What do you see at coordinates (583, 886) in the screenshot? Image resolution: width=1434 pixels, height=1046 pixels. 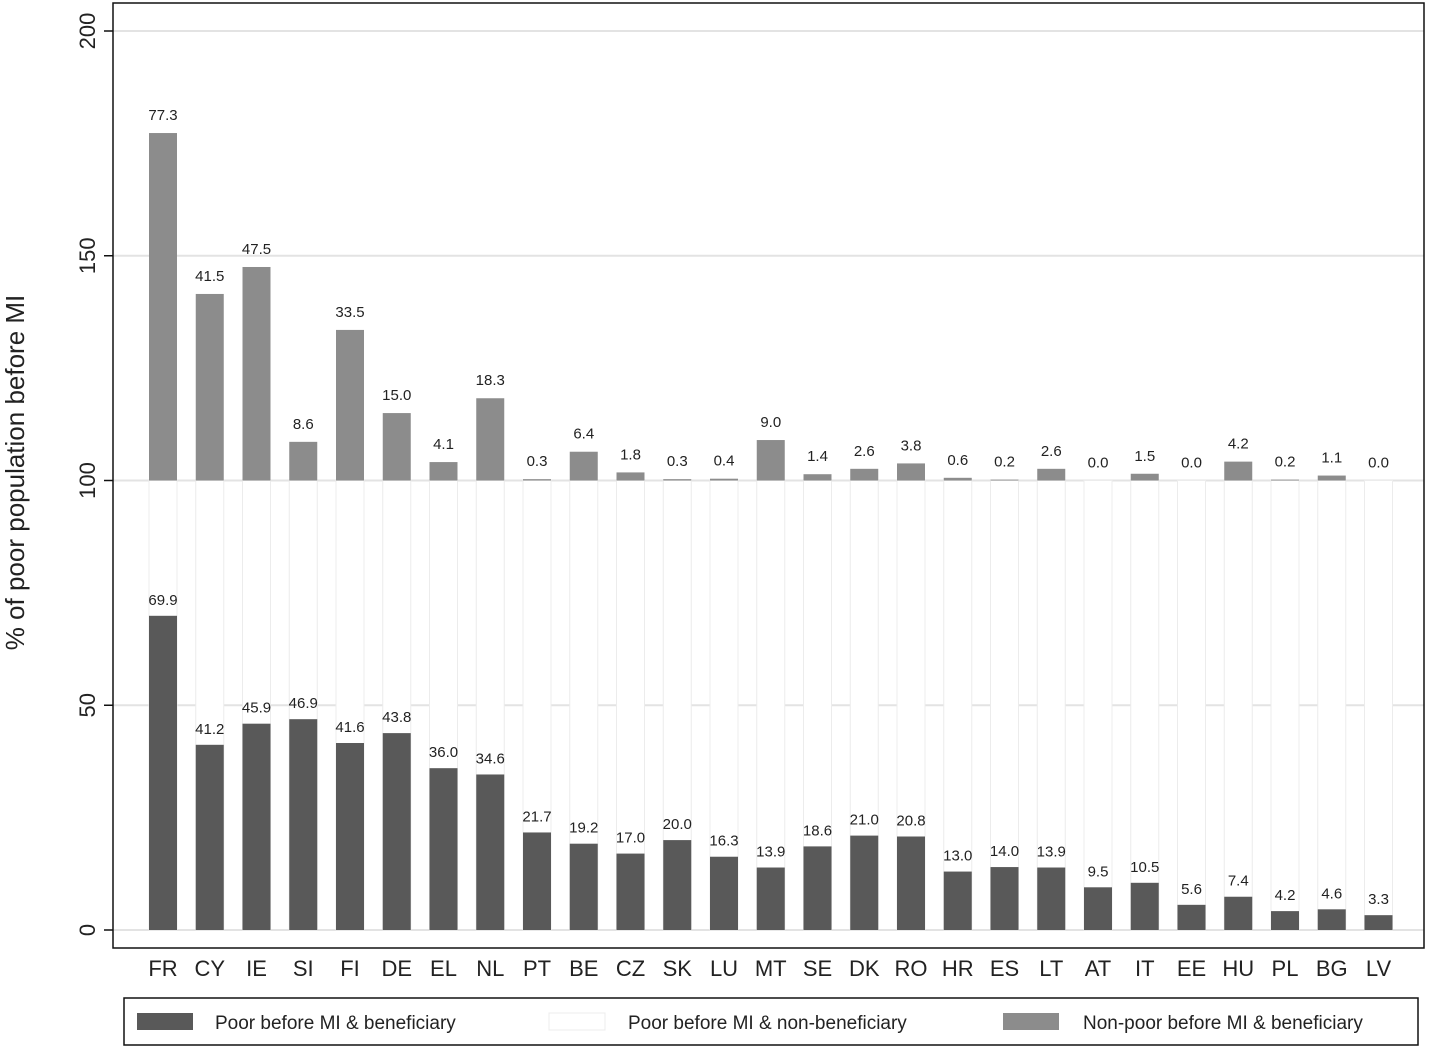 I see `bar-poor-beneficiary-BE` at bounding box center [583, 886].